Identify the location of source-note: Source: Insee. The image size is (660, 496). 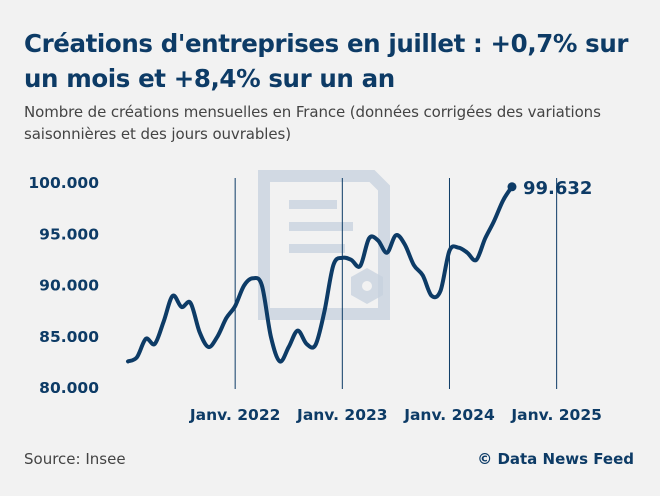
(75, 459).